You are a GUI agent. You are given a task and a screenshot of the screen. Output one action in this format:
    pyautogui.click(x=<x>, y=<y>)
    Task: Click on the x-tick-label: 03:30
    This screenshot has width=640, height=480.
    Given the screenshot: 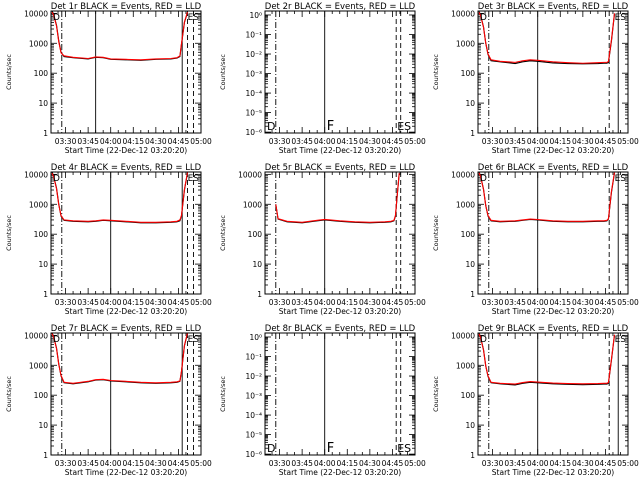 What is the action you would take?
    pyautogui.click(x=66, y=141)
    